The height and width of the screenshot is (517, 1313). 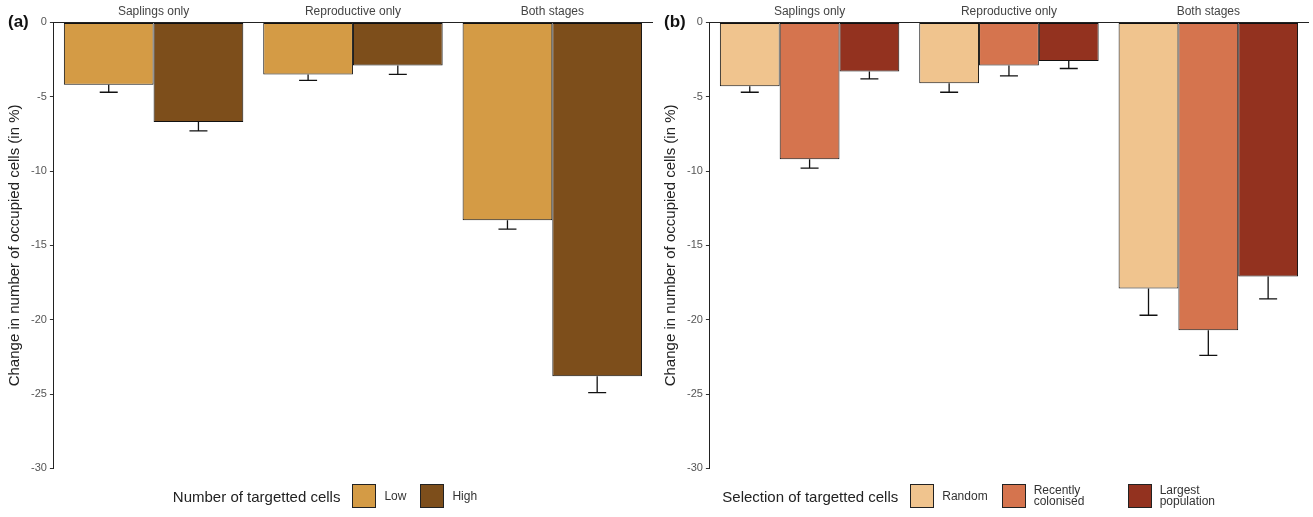 What do you see at coordinates (256, 496) in the screenshot?
I see `legend-title: Number of targetted cells` at bounding box center [256, 496].